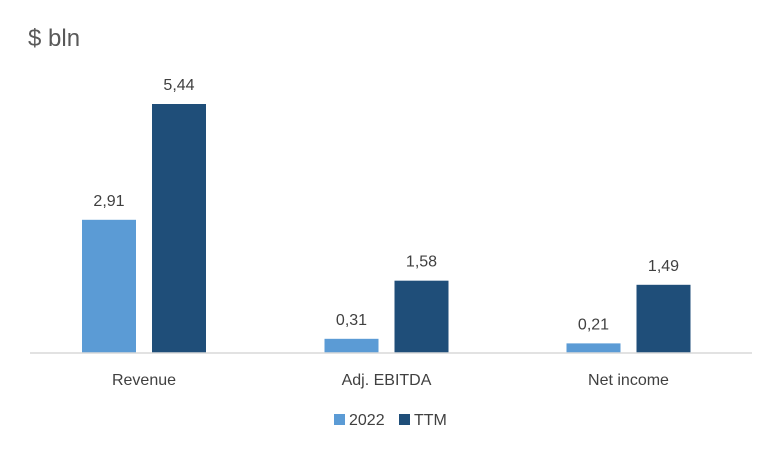 The image size is (772, 450). Describe the element at coordinates (663, 318) in the screenshot. I see `bar-ttm-net-income` at that location.